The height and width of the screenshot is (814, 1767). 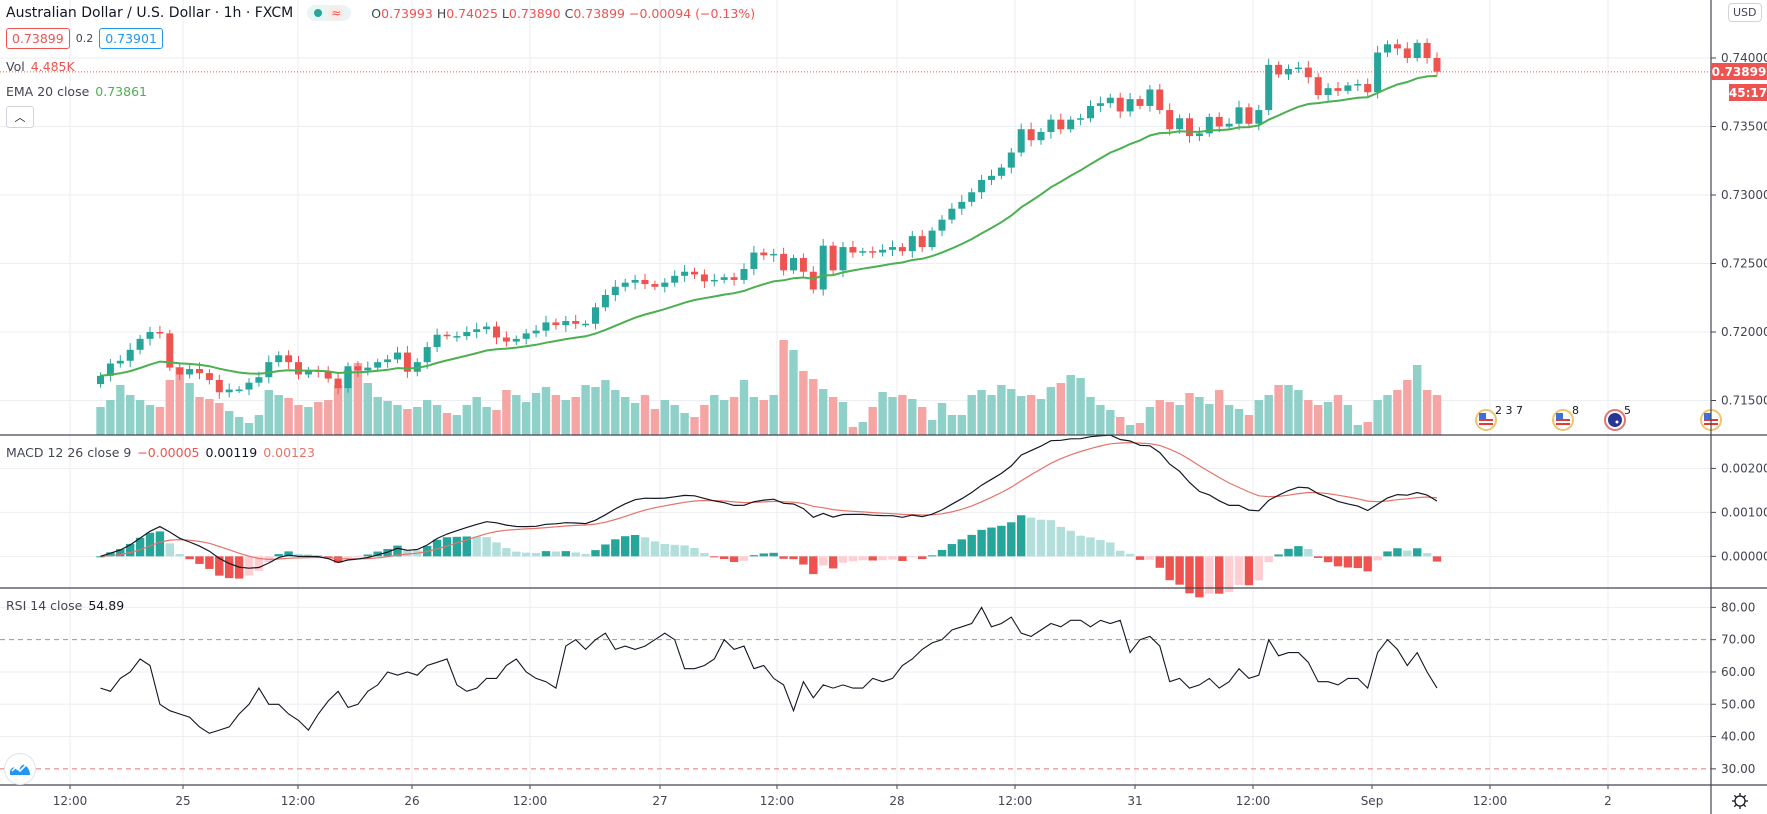 What do you see at coordinates (1740, 801) in the screenshot?
I see `settings-gear-icon` at bounding box center [1740, 801].